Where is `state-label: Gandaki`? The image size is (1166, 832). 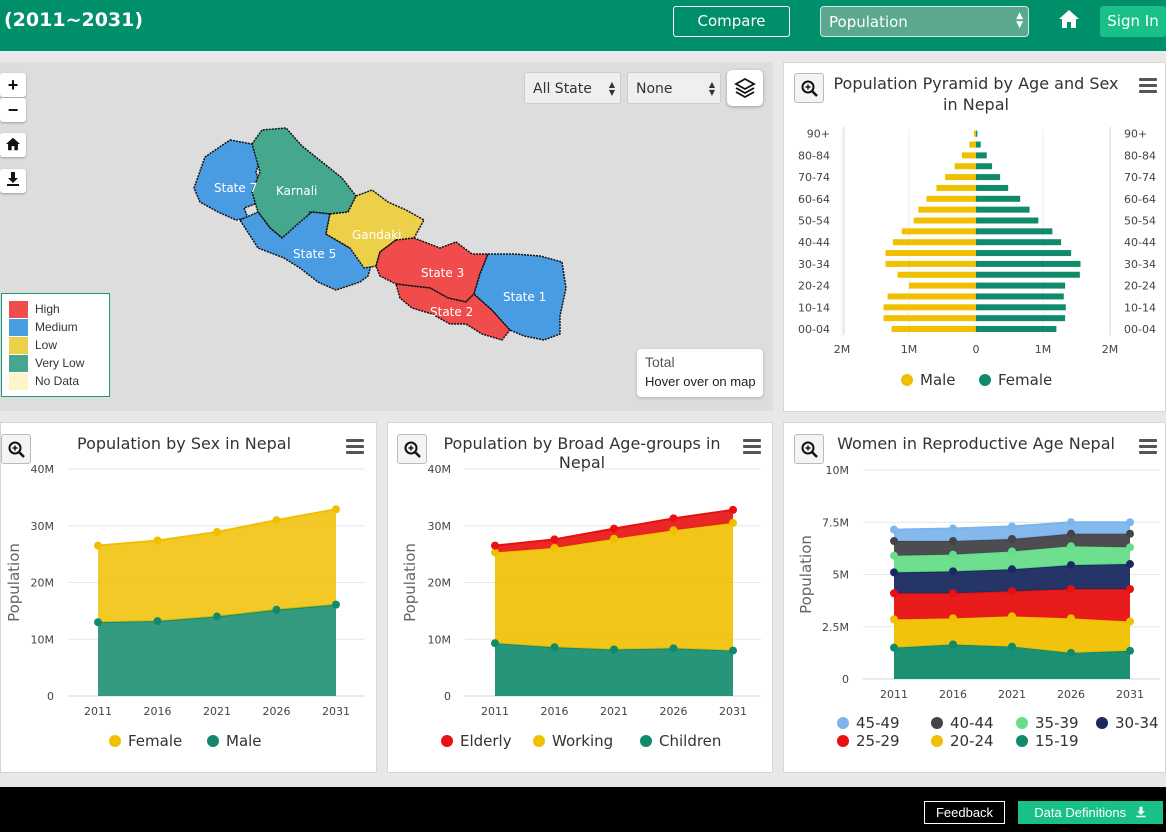
state-label: Gandaki is located at coordinates (377, 235).